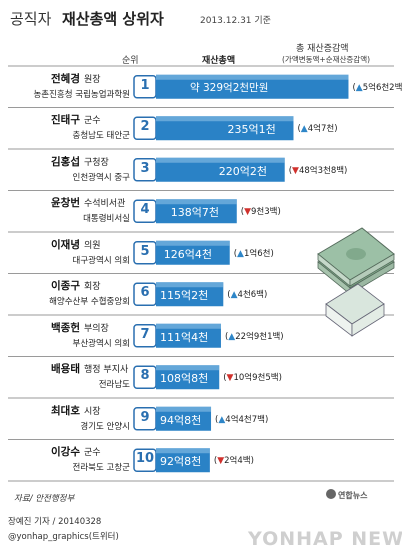 The height and width of the screenshot is (553, 402). Describe the element at coordinates (145, 168) in the screenshot. I see `rank-number: 3` at that location.